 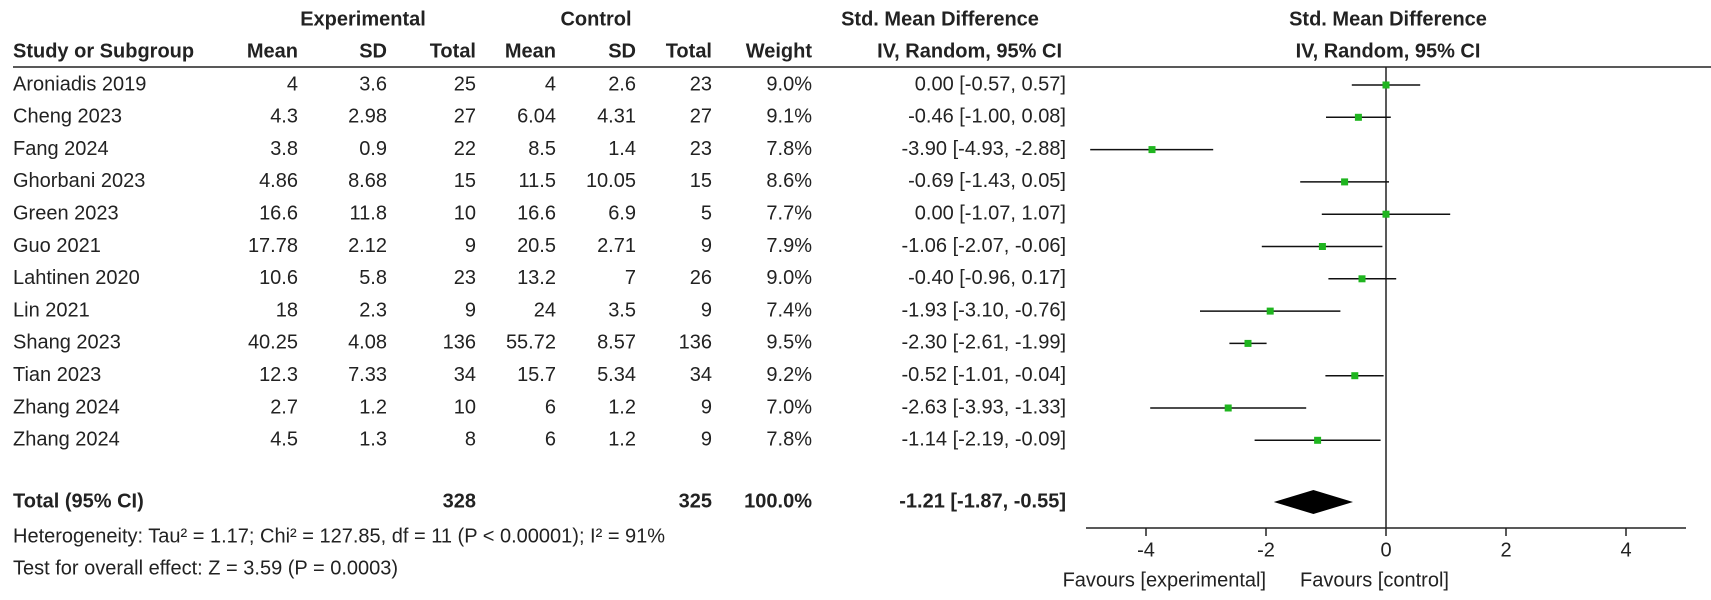 What do you see at coordinates (789, 246) in the screenshot?
I see `table-cell: 7.9%` at bounding box center [789, 246].